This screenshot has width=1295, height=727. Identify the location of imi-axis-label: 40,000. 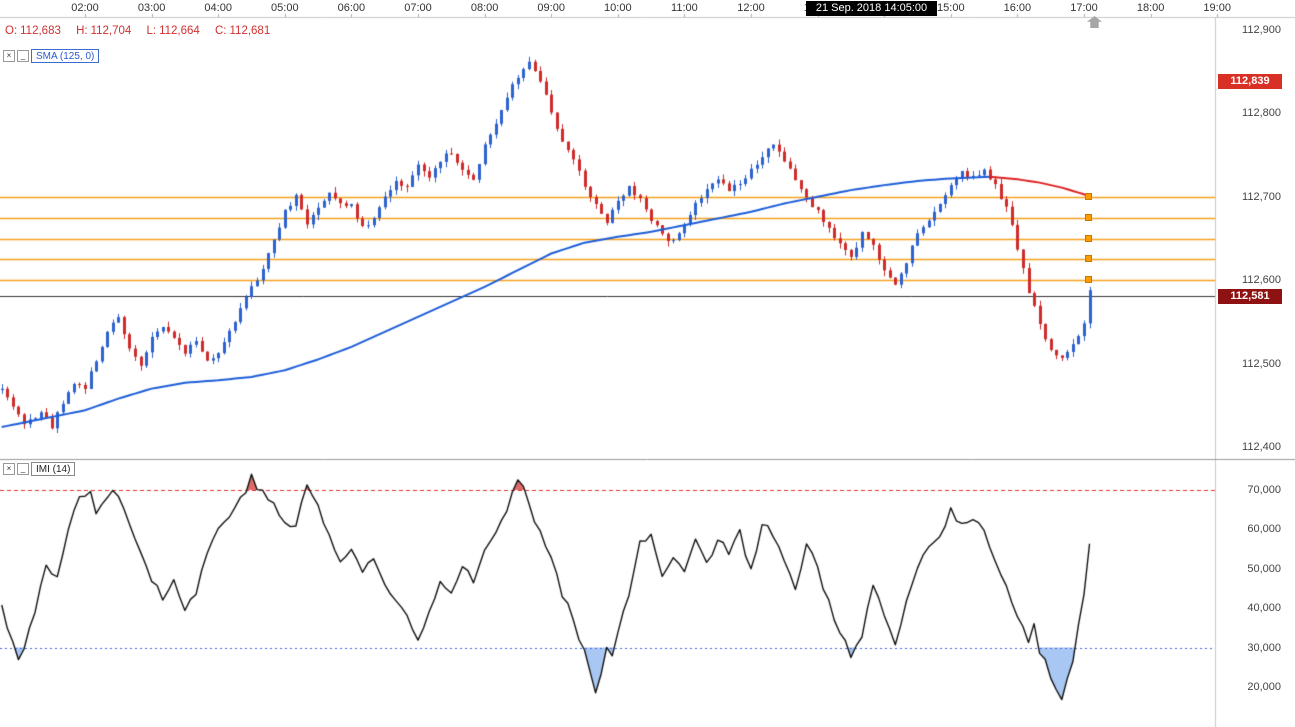
(1264, 608).